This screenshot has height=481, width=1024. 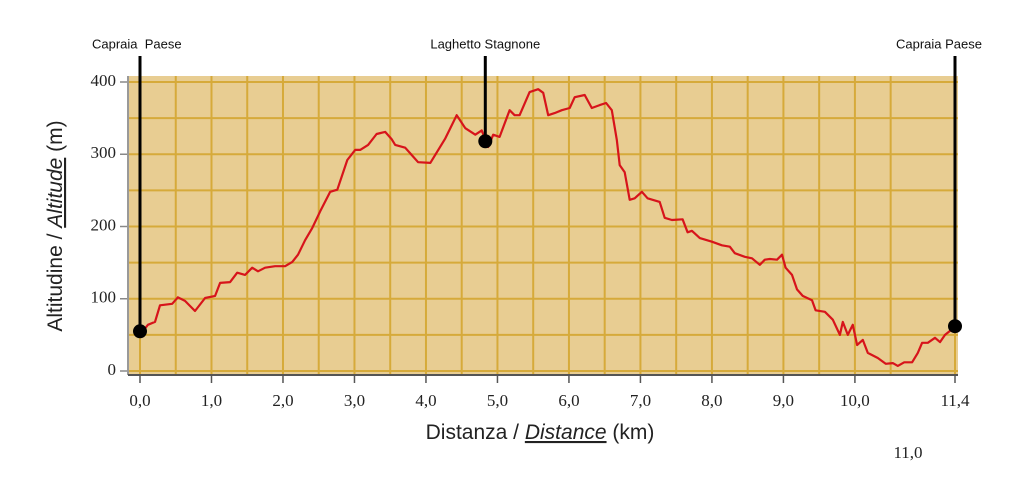 What do you see at coordinates (783, 400) in the screenshot?
I see `x-tick-label: 9,0` at bounding box center [783, 400].